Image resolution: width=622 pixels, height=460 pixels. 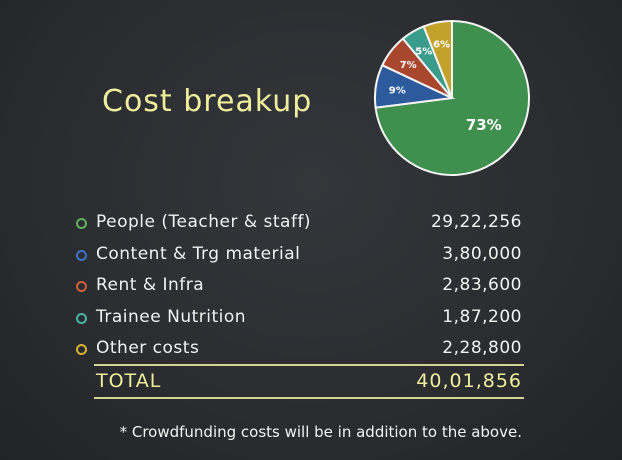 I want to click on divider-top, so click(x=309, y=365).